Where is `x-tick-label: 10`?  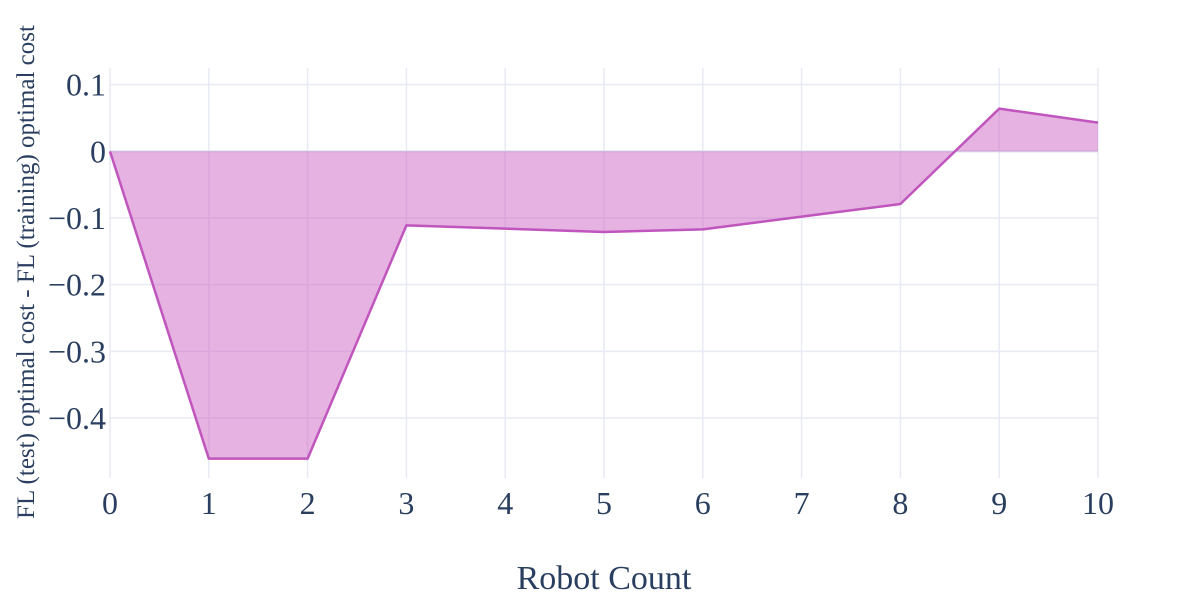
x-tick-label: 10 is located at coordinates (1098, 503).